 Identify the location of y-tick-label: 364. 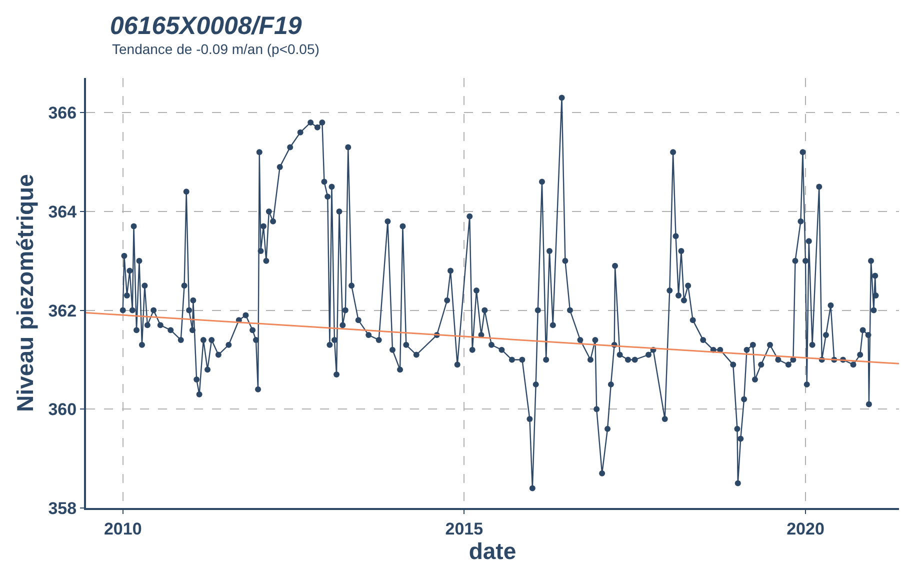
(63, 212).